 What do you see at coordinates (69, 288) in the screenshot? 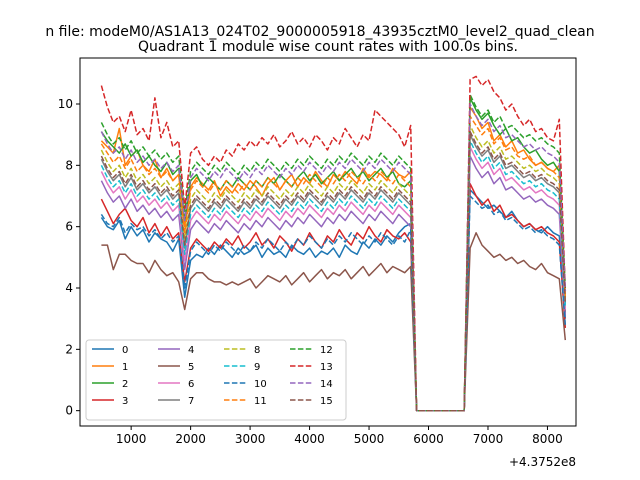
I see `y-tick-label: 4` at bounding box center [69, 288].